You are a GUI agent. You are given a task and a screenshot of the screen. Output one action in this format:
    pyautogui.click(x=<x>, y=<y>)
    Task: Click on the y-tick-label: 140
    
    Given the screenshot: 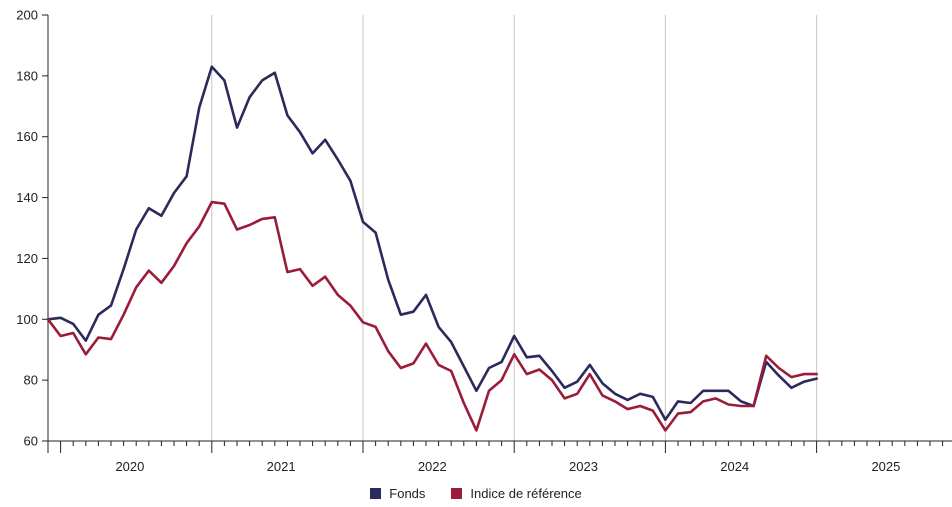 What is the action you would take?
    pyautogui.click(x=27, y=197)
    